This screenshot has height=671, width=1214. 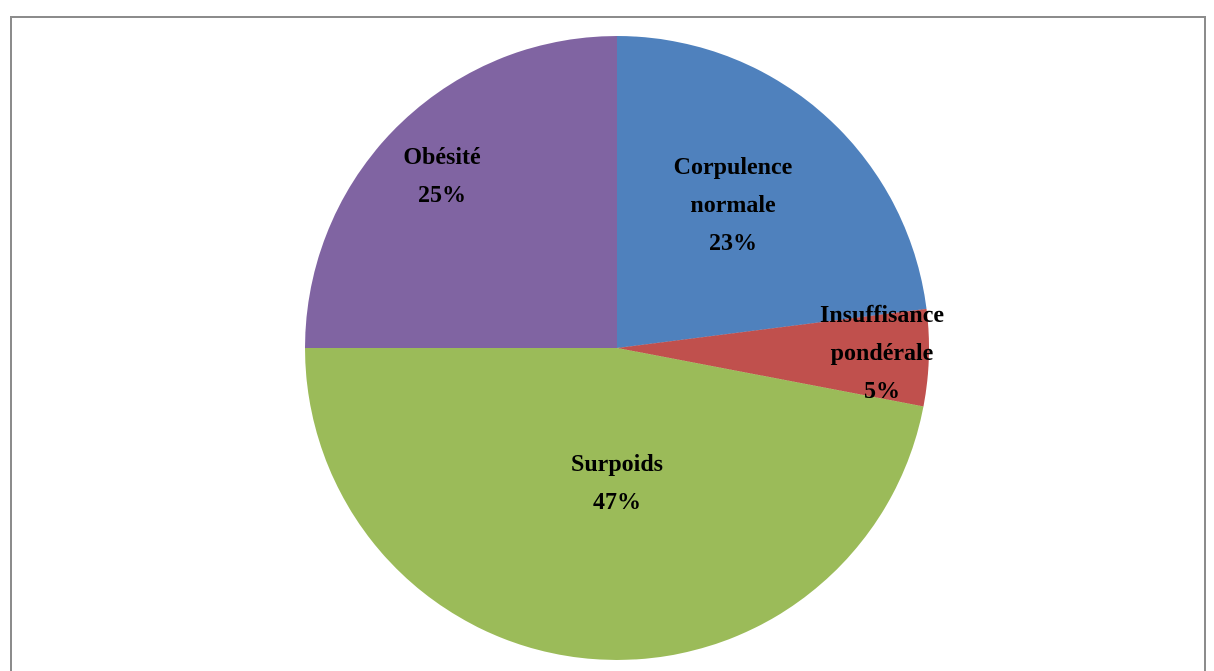 I want to click on value-label: 23%, so click(x=733, y=243).